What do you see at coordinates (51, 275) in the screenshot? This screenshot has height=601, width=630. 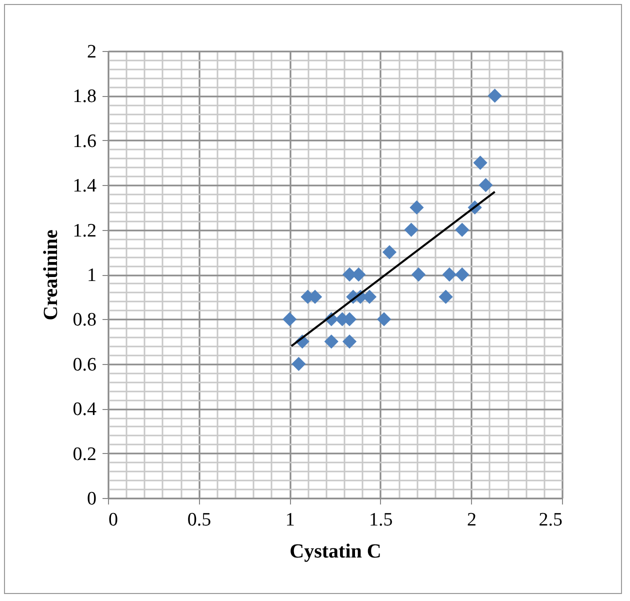 I see `y-axis-title: Creatinine` at bounding box center [51, 275].